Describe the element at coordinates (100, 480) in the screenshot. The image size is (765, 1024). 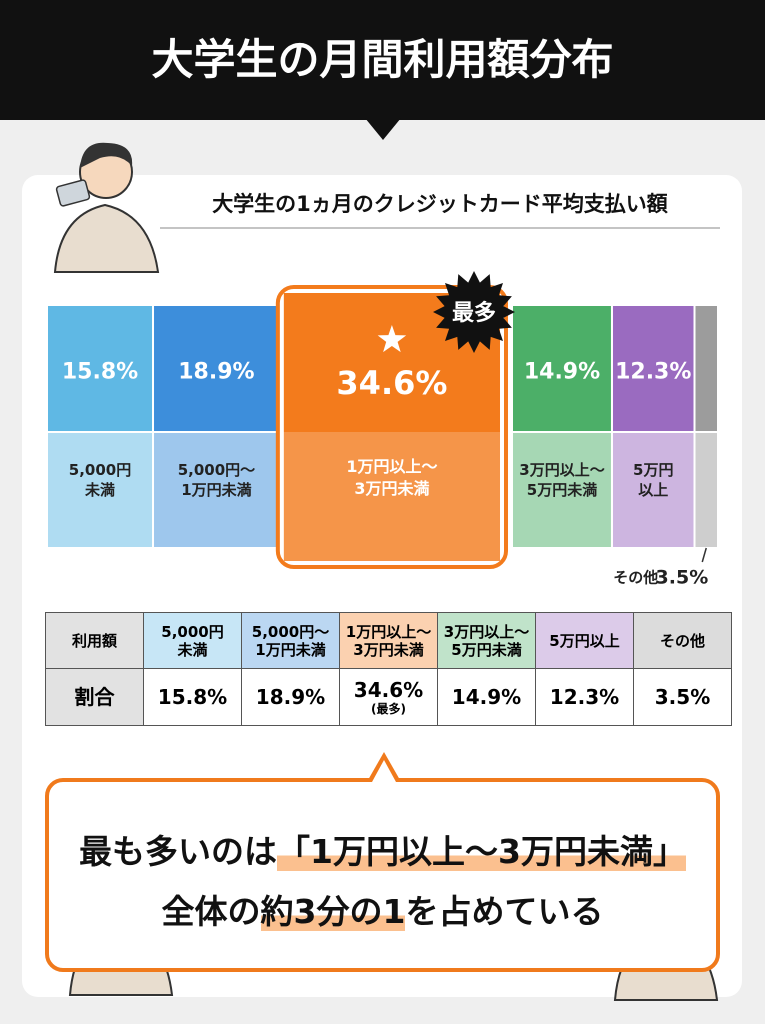
I see `category-label: 5,000円未満` at that location.